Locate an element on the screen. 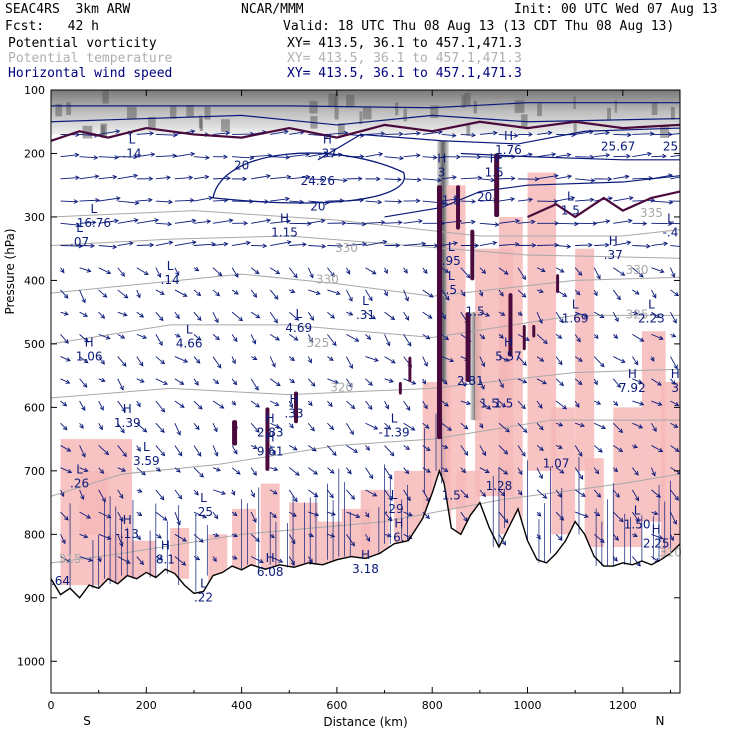 This screenshot has width=740, height=740. extremum-value: .37 is located at coordinates (613, 255).